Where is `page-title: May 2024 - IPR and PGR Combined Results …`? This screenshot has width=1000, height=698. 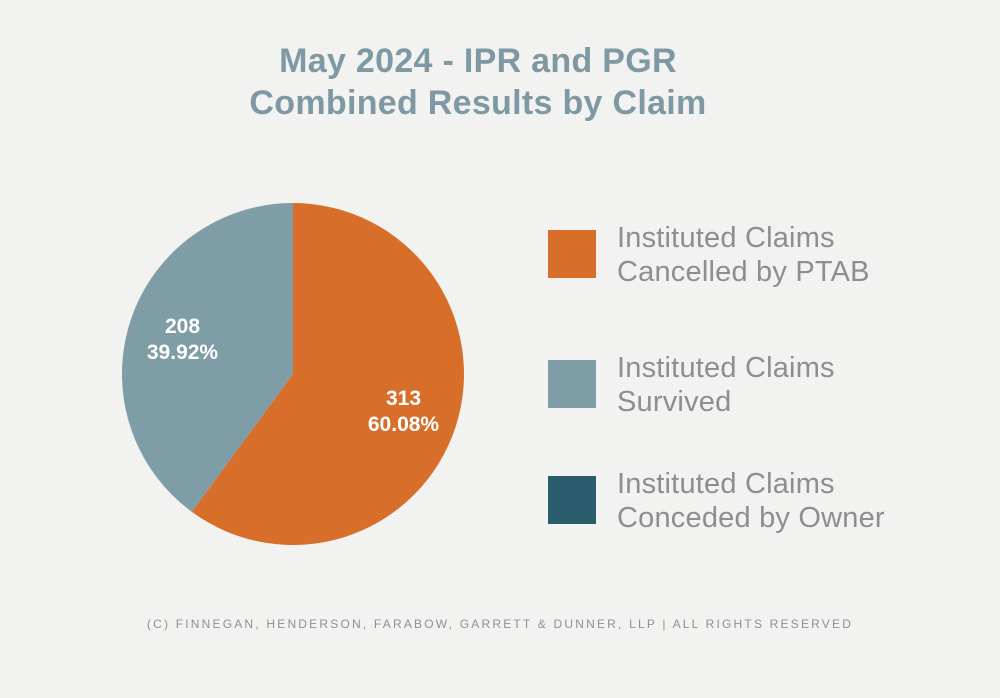 page-title: May 2024 - IPR and PGR Combined Results … is located at coordinates (478, 82).